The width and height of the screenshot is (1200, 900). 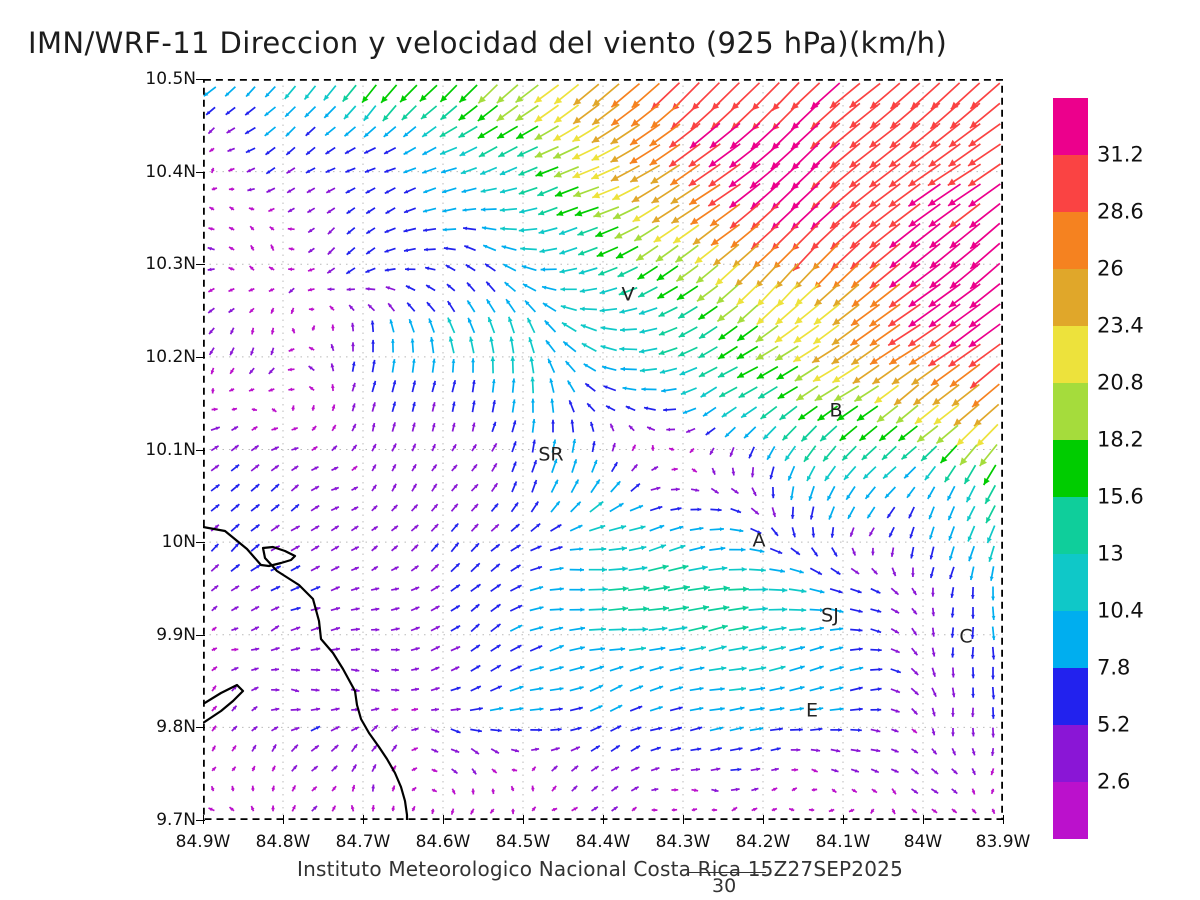 What do you see at coordinates (170, 449) in the screenshot?
I see `y-axis-tick-label: 10.1N` at bounding box center [170, 449].